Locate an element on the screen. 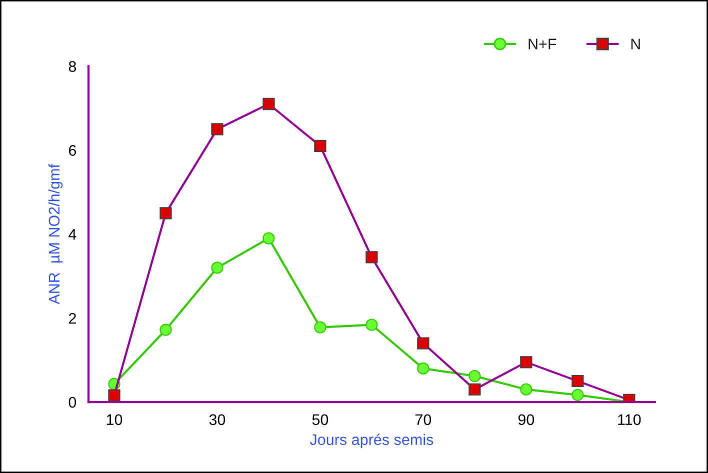 This screenshot has height=473, width=708. y-tick-label: 4 is located at coordinates (72, 234).